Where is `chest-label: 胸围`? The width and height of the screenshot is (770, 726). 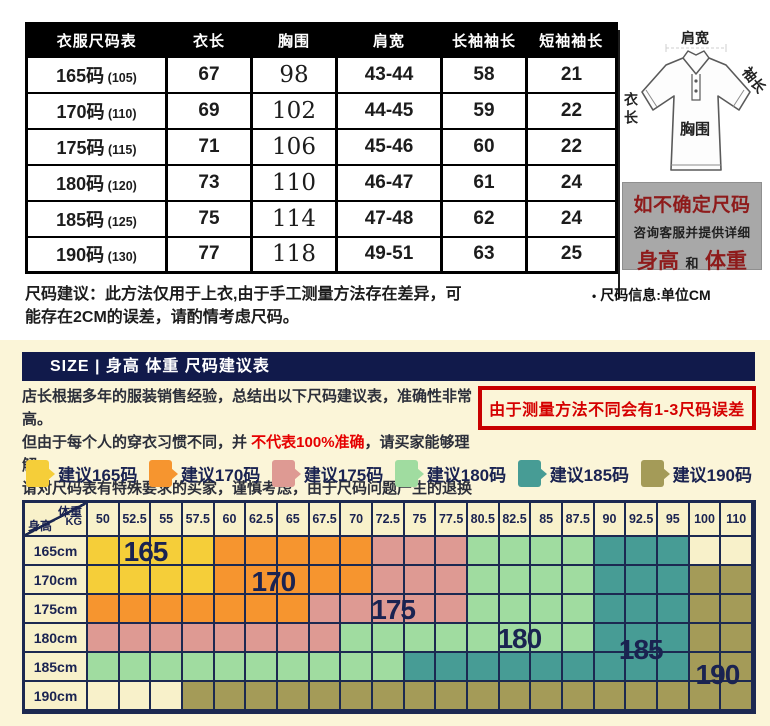
chest-label: 胸围 is located at coordinates (695, 129).